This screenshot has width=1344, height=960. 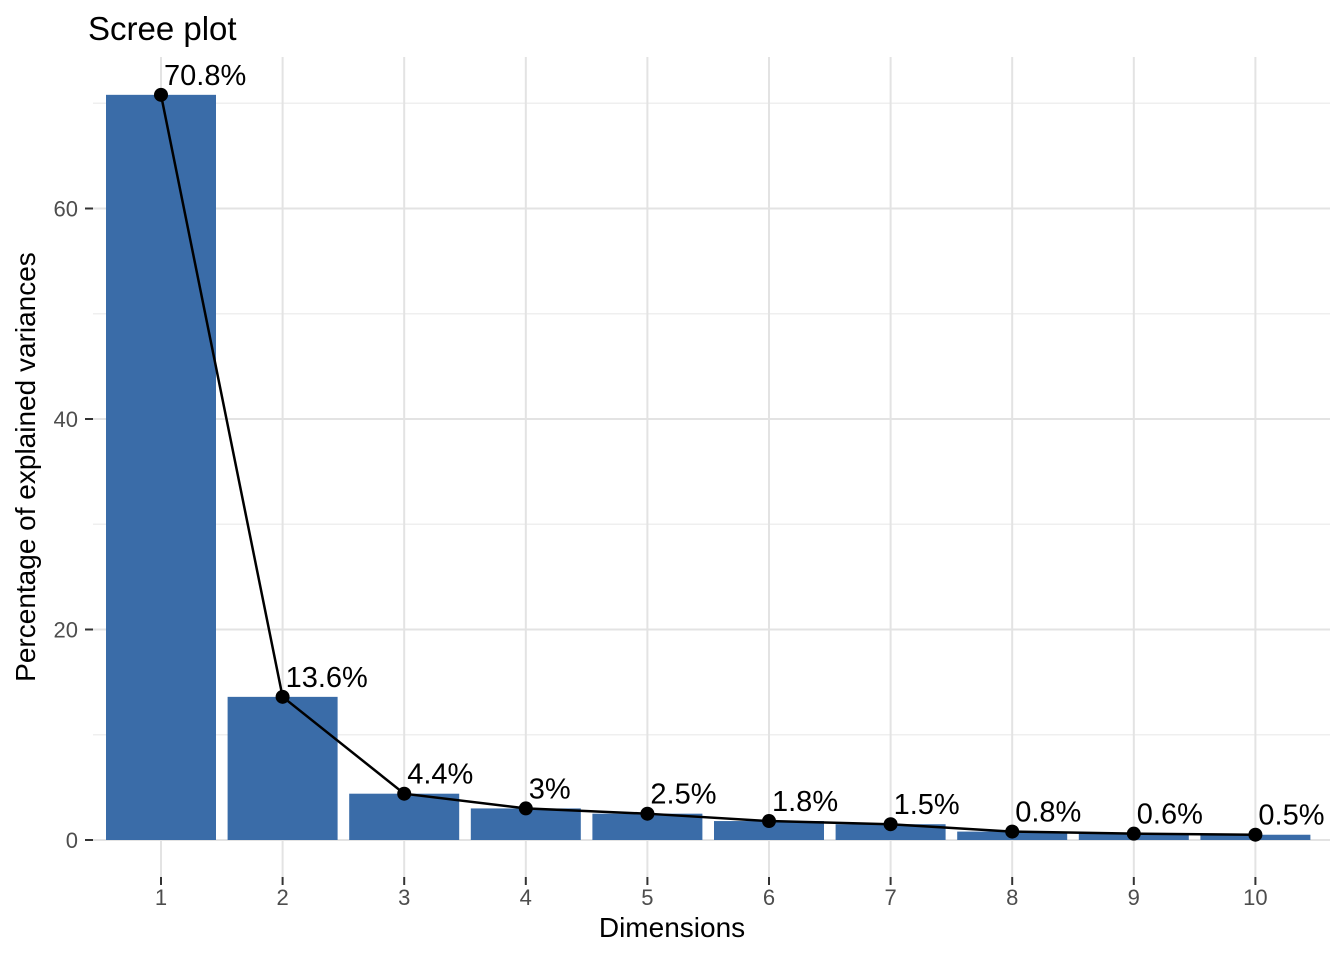 I want to click on point-label: 3%, so click(x=550, y=789).